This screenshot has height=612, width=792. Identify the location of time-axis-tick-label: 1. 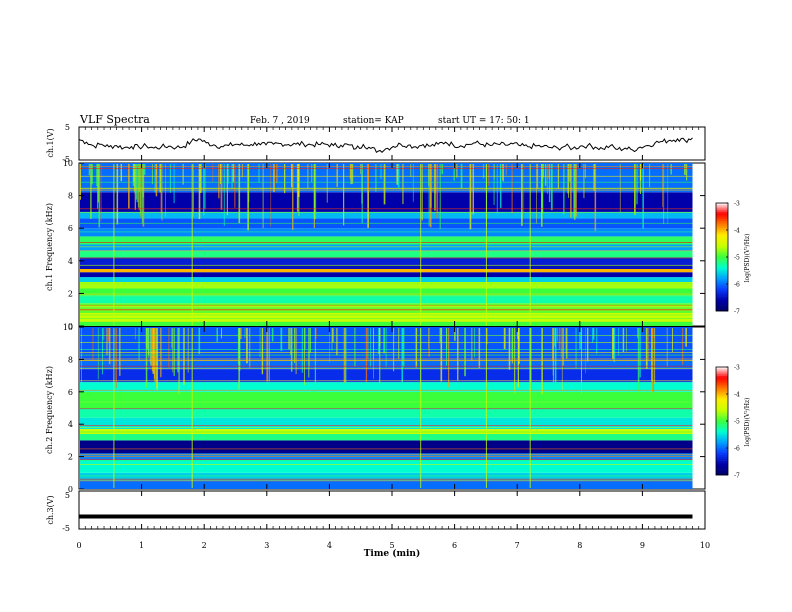
(141, 545).